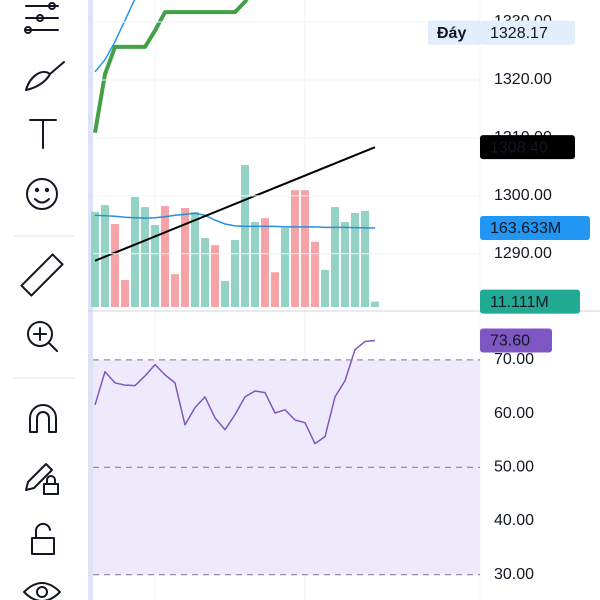 The width and height of the screenshot is (600, 600). I want to click on brush-tool, so click(45, 76).